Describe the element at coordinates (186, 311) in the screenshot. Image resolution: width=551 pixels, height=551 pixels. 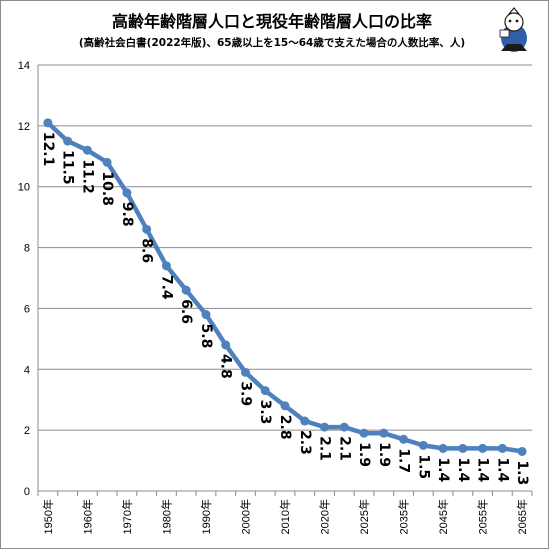
I see `data-label: 6.6` at that location.